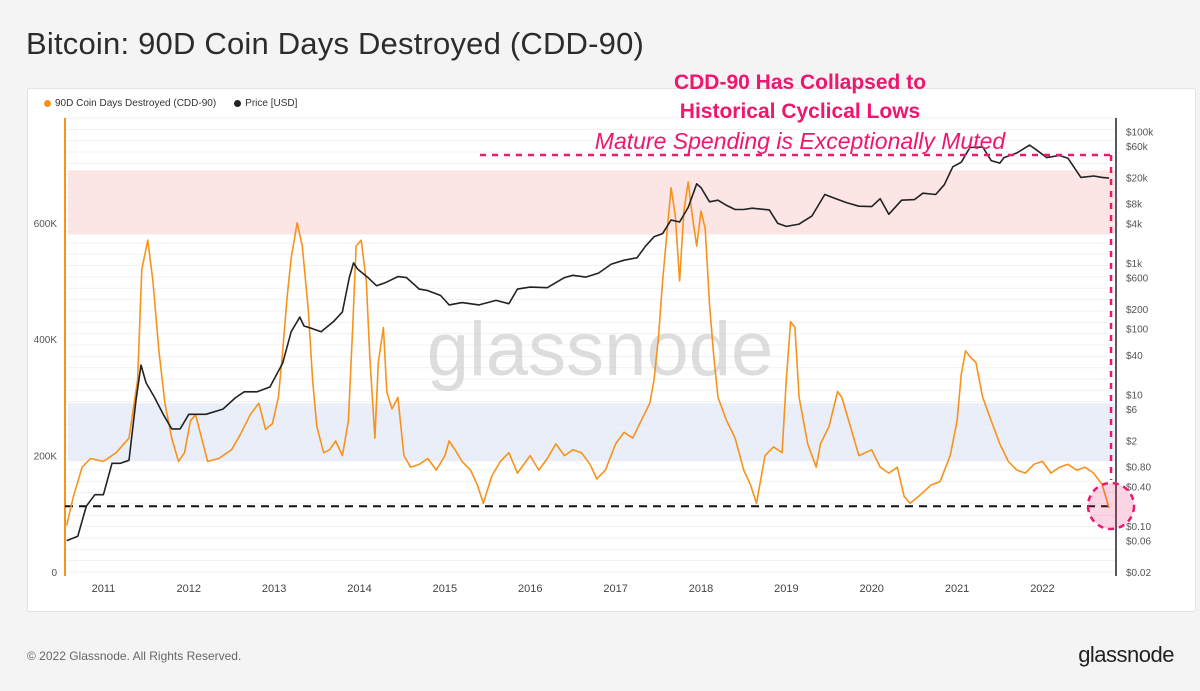  What do you see at coordinates (1137, 178) in the screenshot?
I see `y-right-tick-label: $20k` at bounding box center [1137, 178].